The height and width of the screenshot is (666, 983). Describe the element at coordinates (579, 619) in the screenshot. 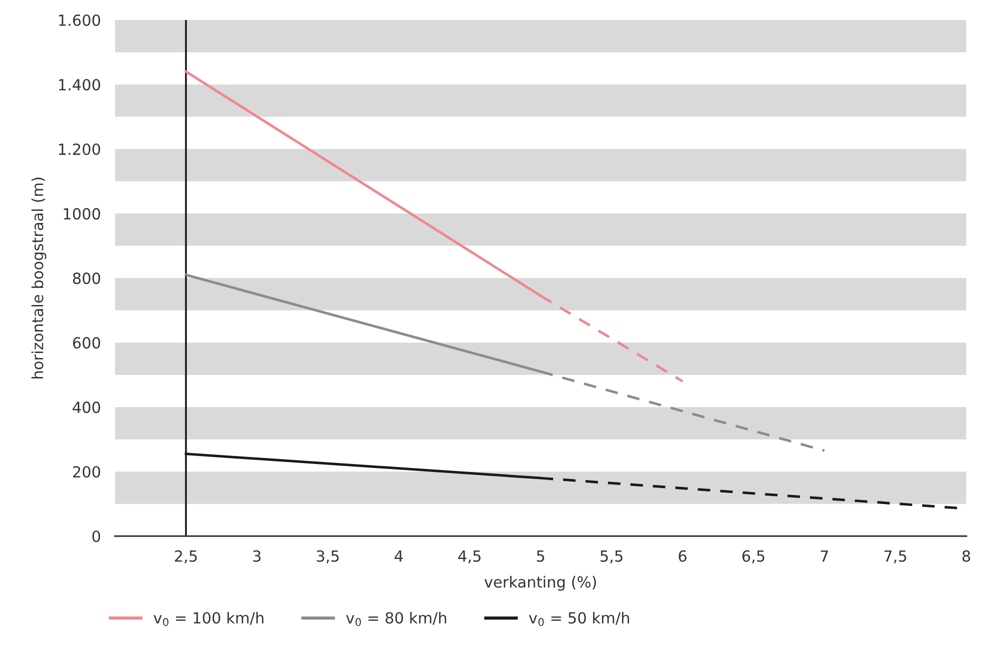

I see `legend-label: v$_{0}$ = 50 km/h` at that location.